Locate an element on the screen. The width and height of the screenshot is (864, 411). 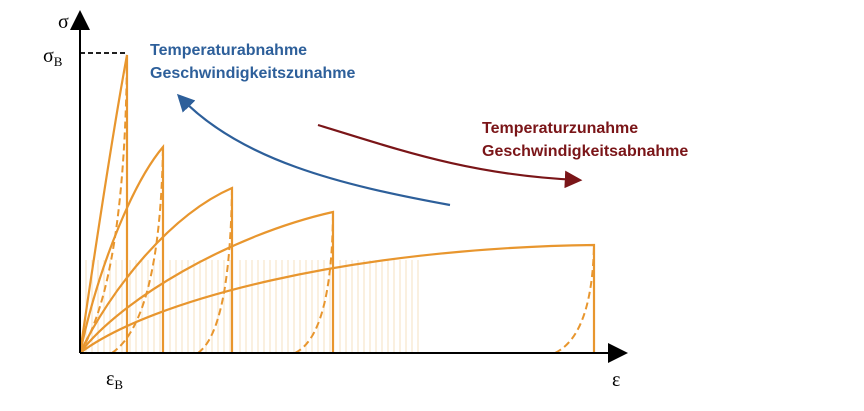
y-label: σ is located at coordinates (63, 22).